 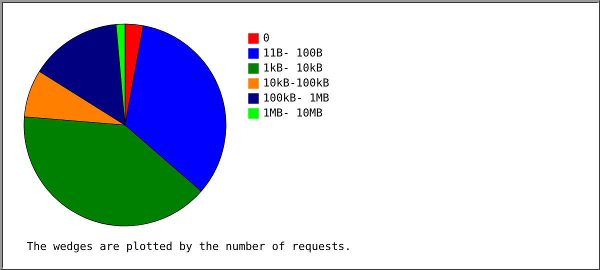 I want to click on text: The wedges are plotted by the number of requests., so click(x=189, y=247).